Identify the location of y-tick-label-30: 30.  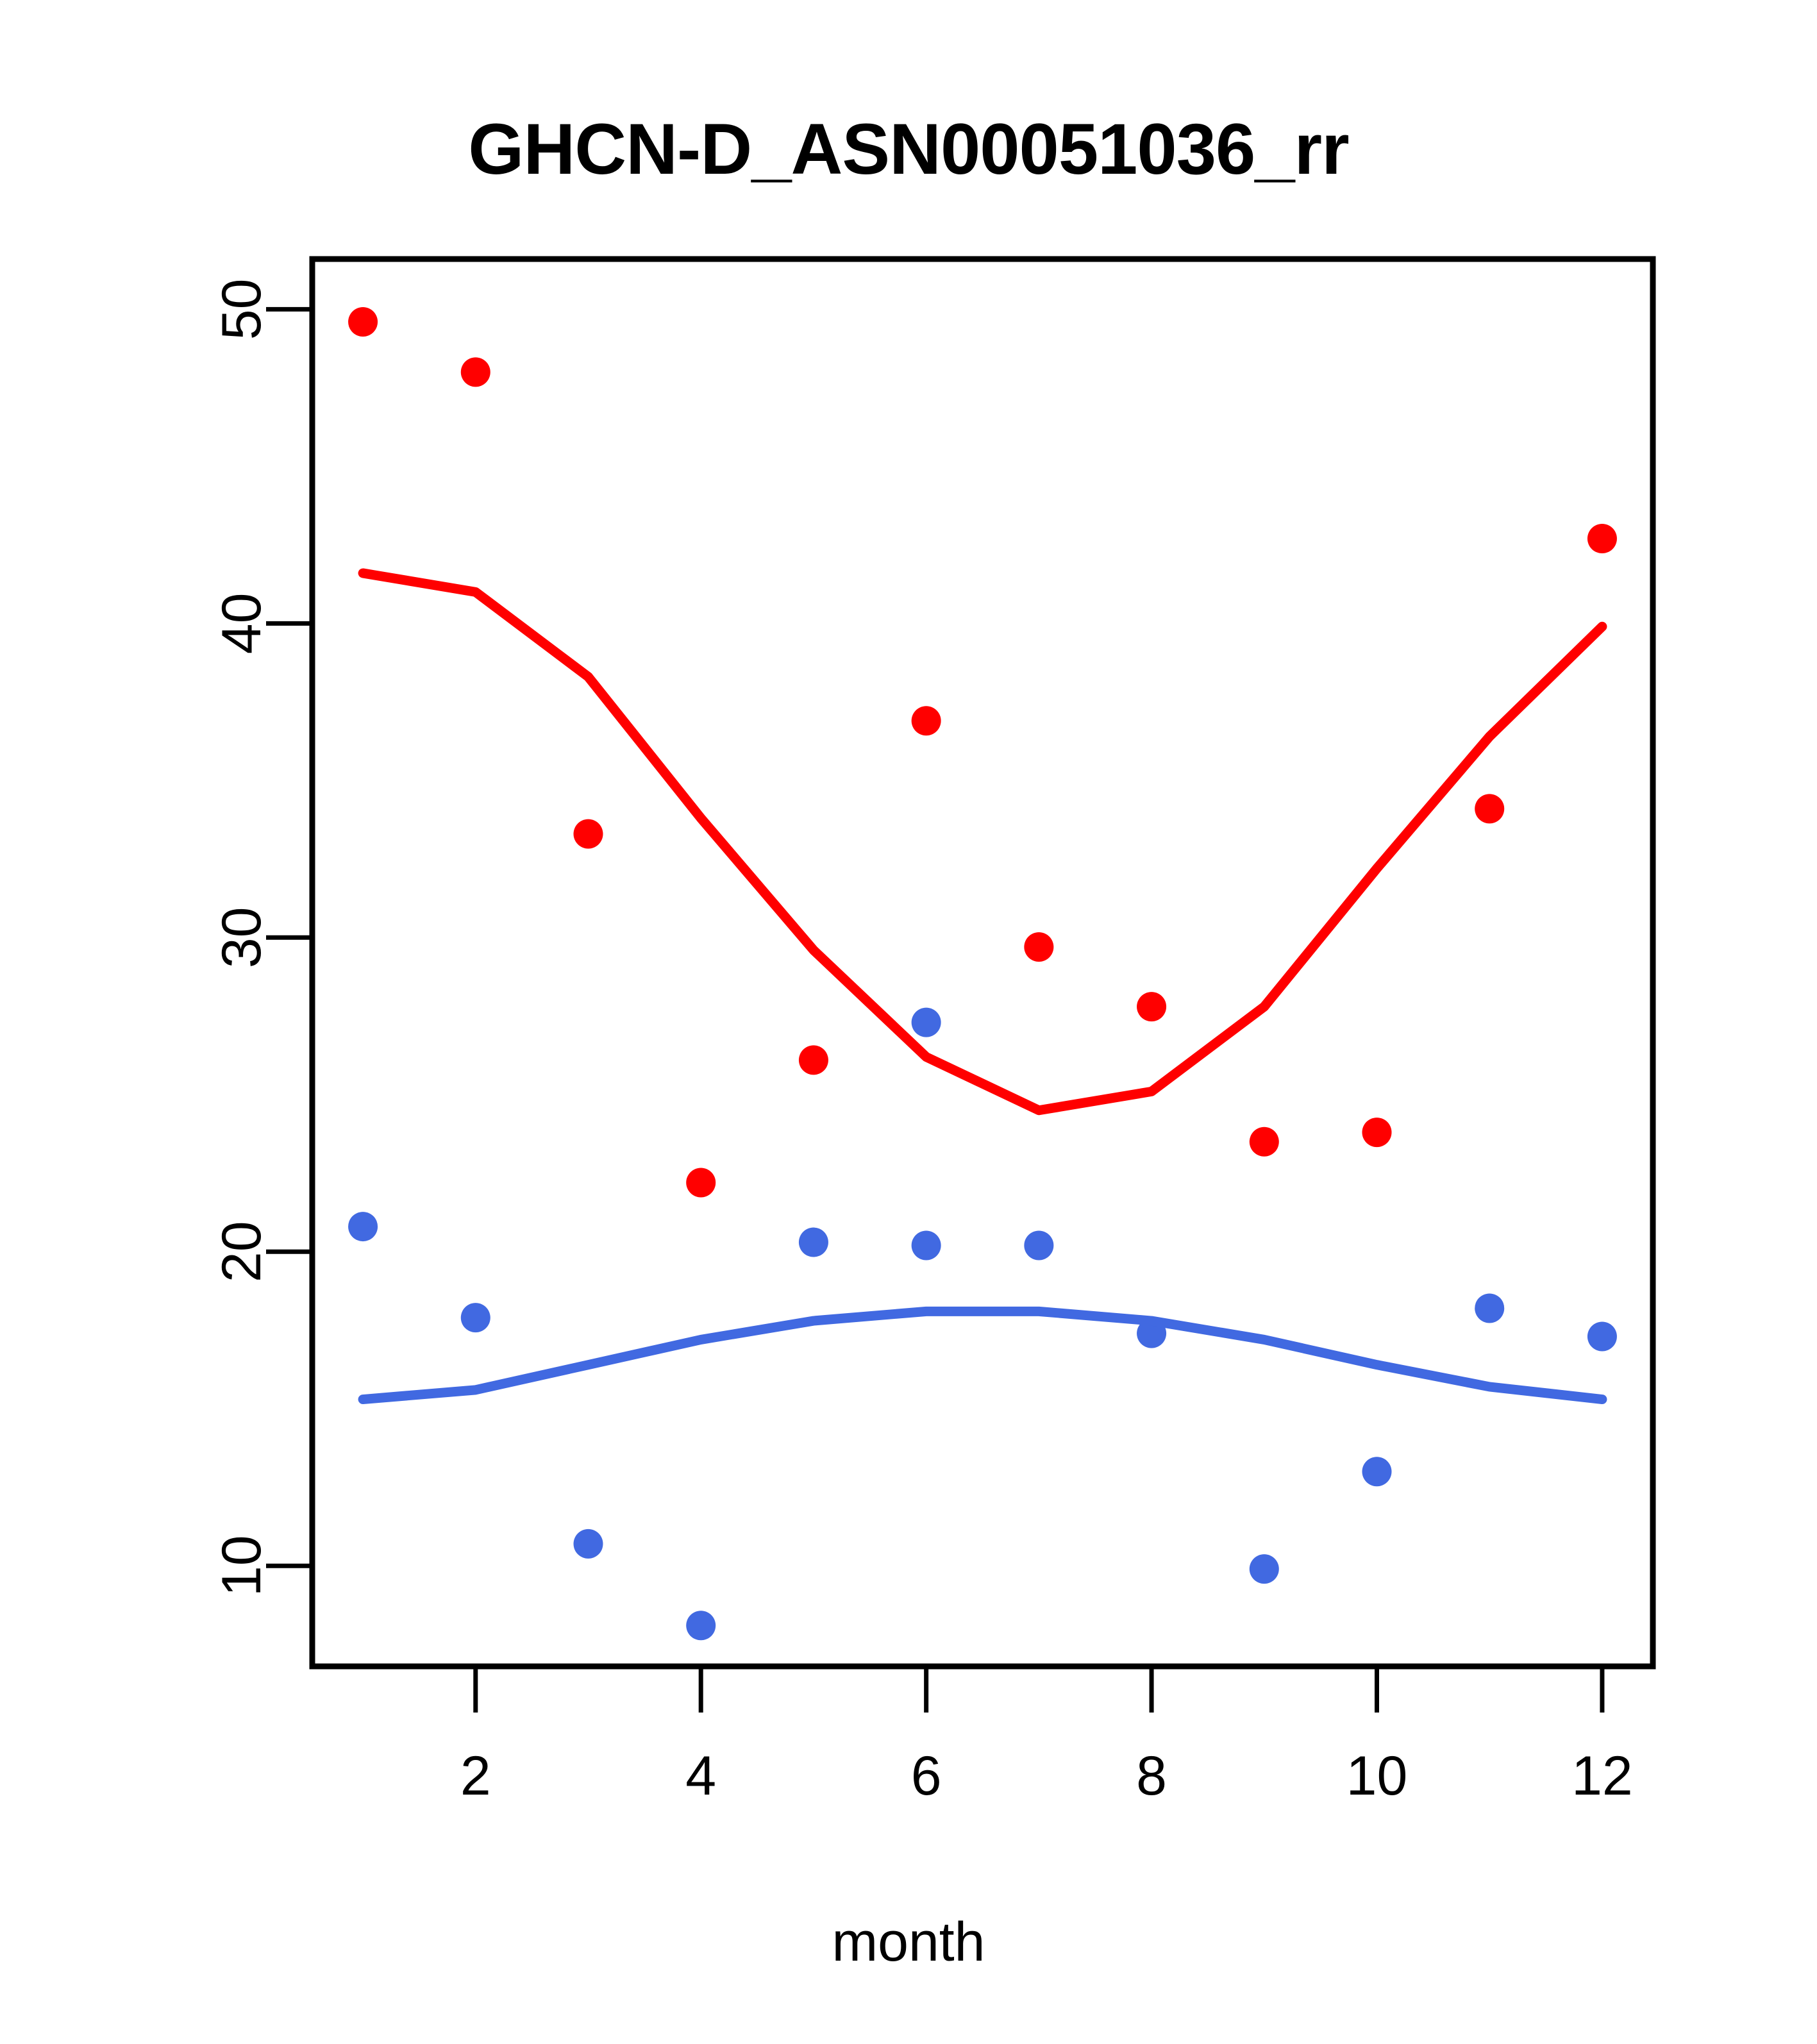
(242, 938).